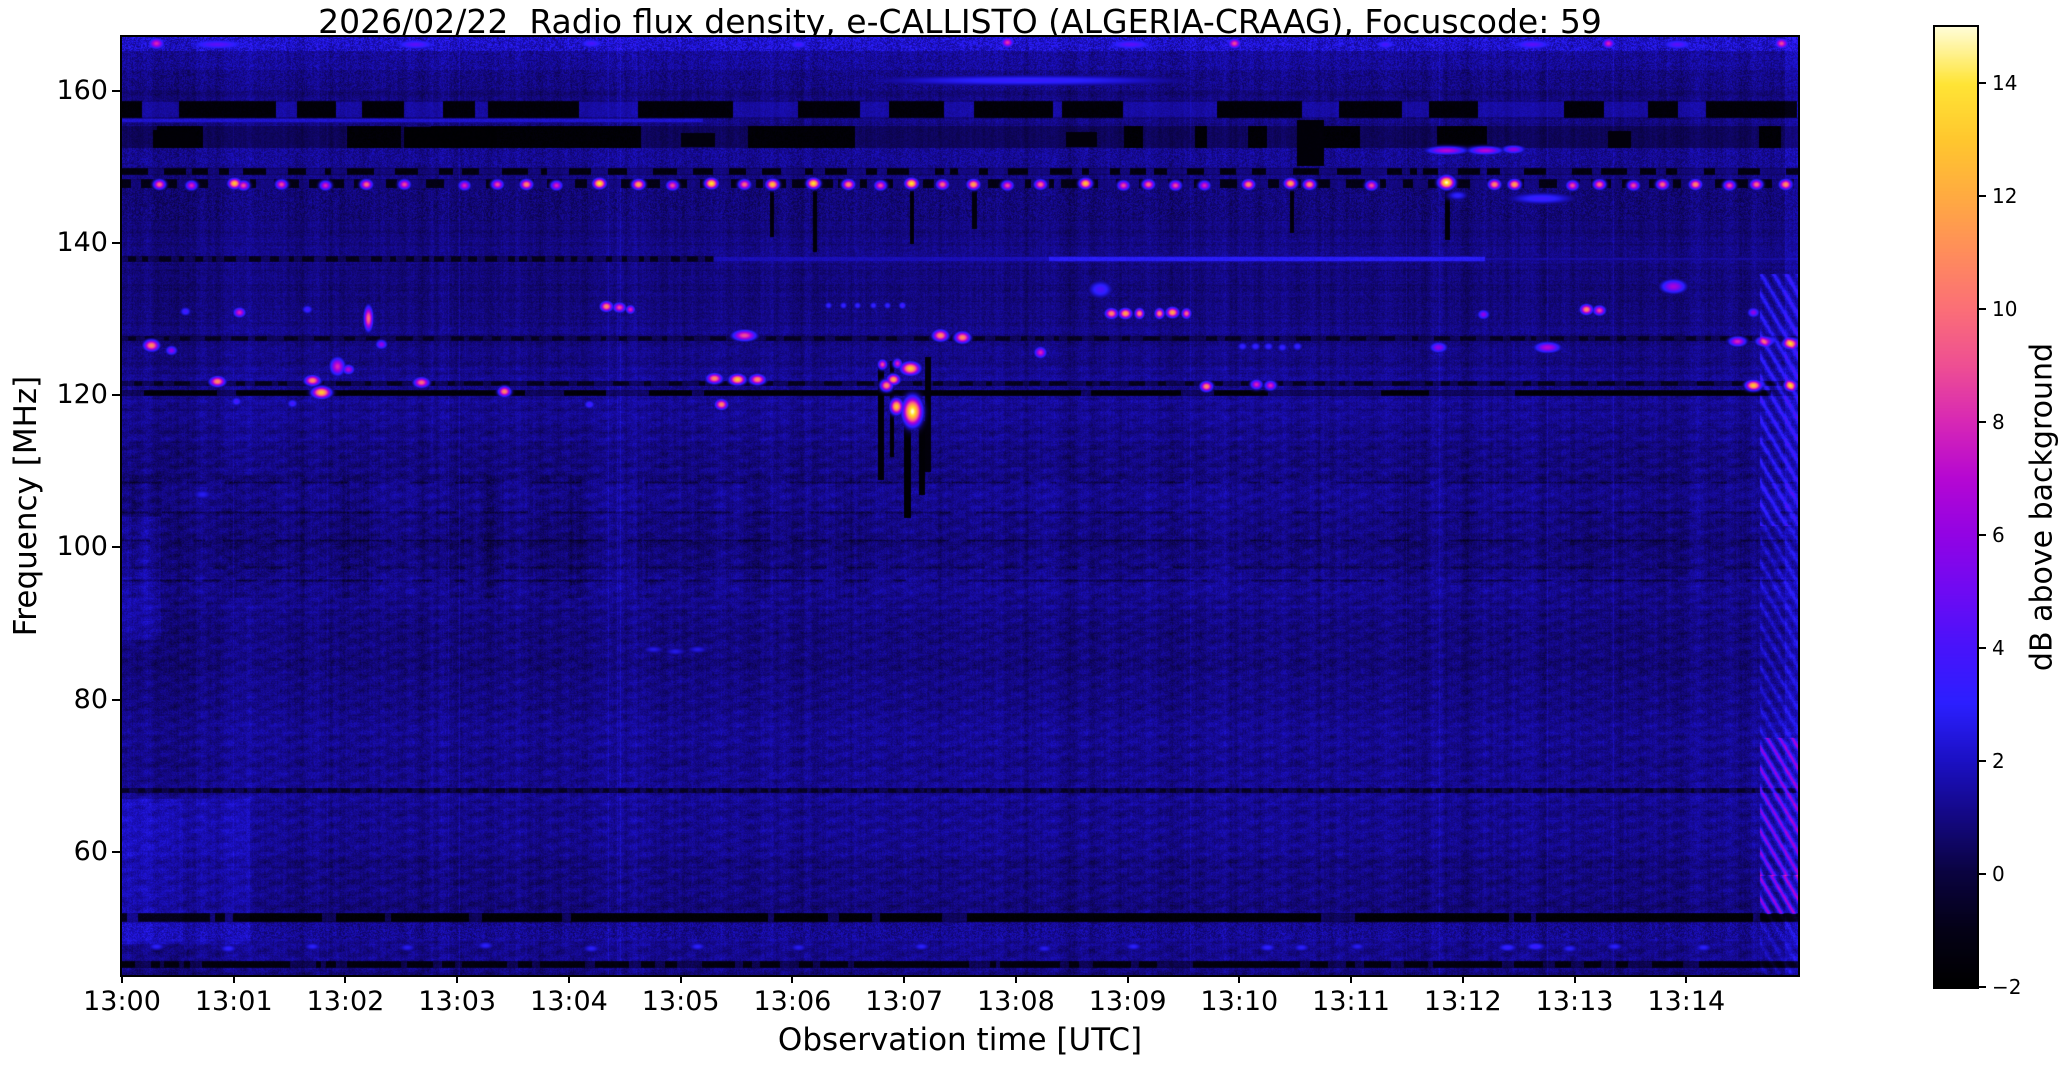  I want to click on x-tick-label: 13:12, so click(1462, 1001).